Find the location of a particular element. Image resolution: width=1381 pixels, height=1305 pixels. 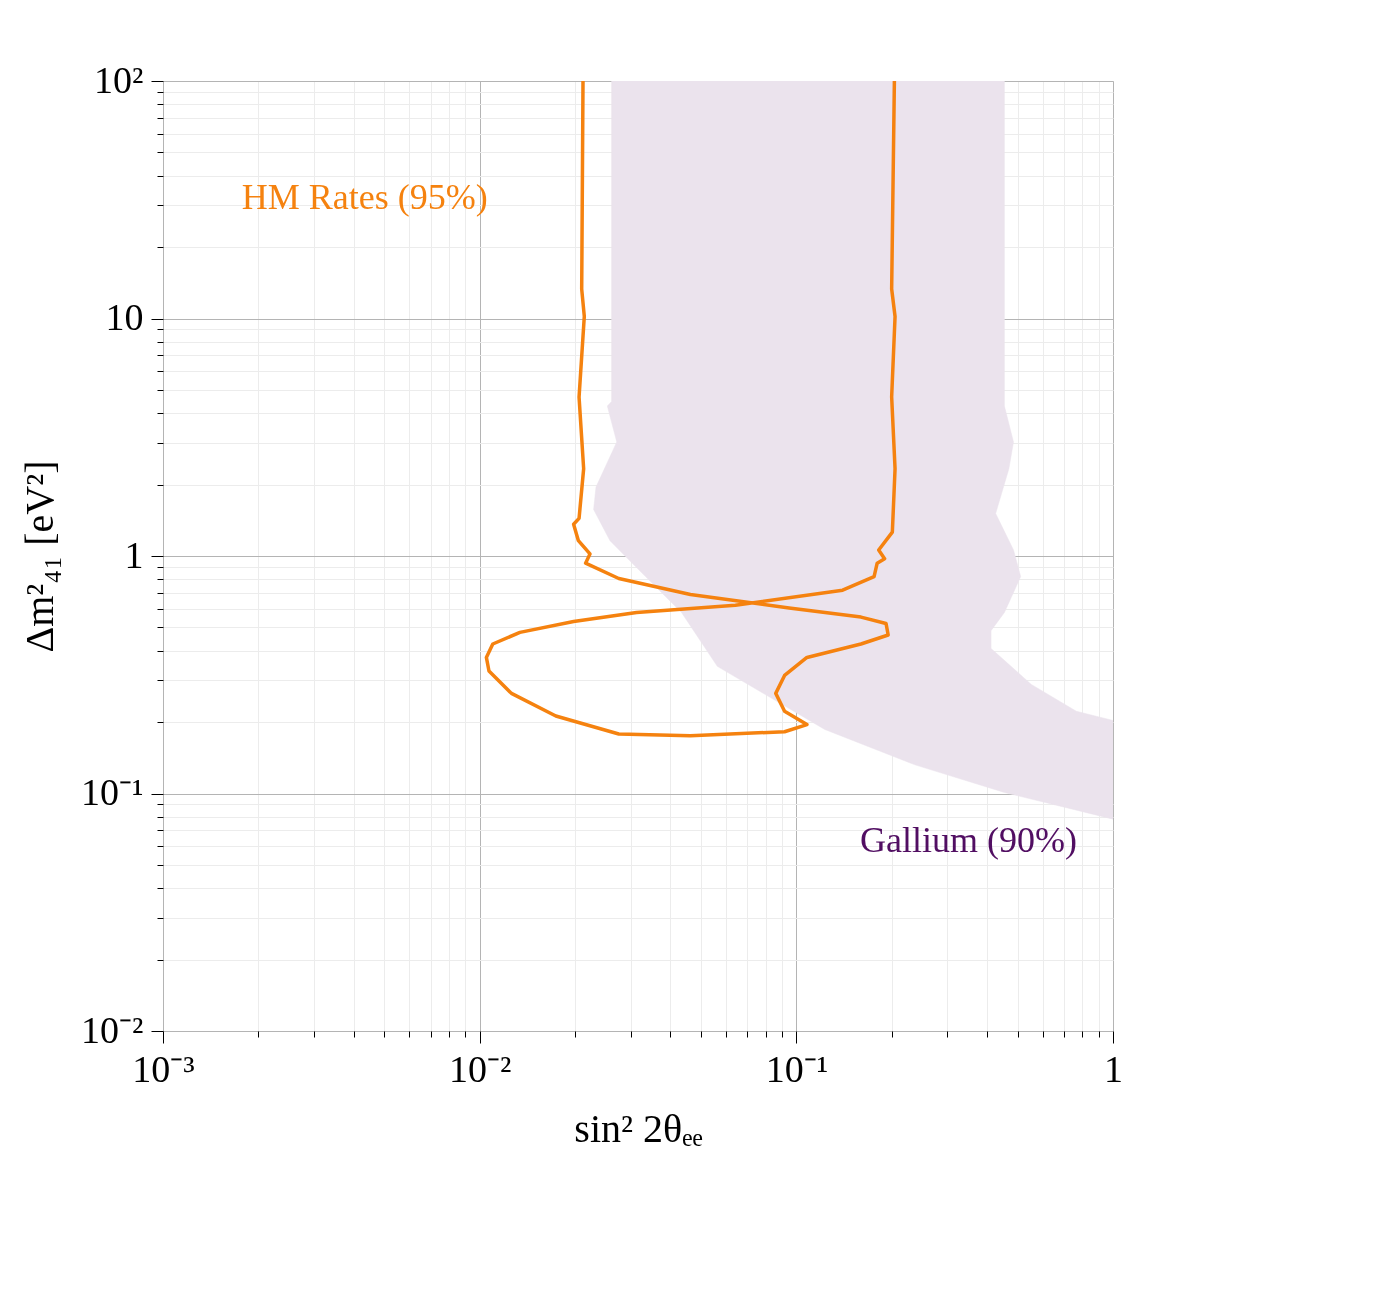

y-tick-label: 1 is located at coordinates (134, 554).